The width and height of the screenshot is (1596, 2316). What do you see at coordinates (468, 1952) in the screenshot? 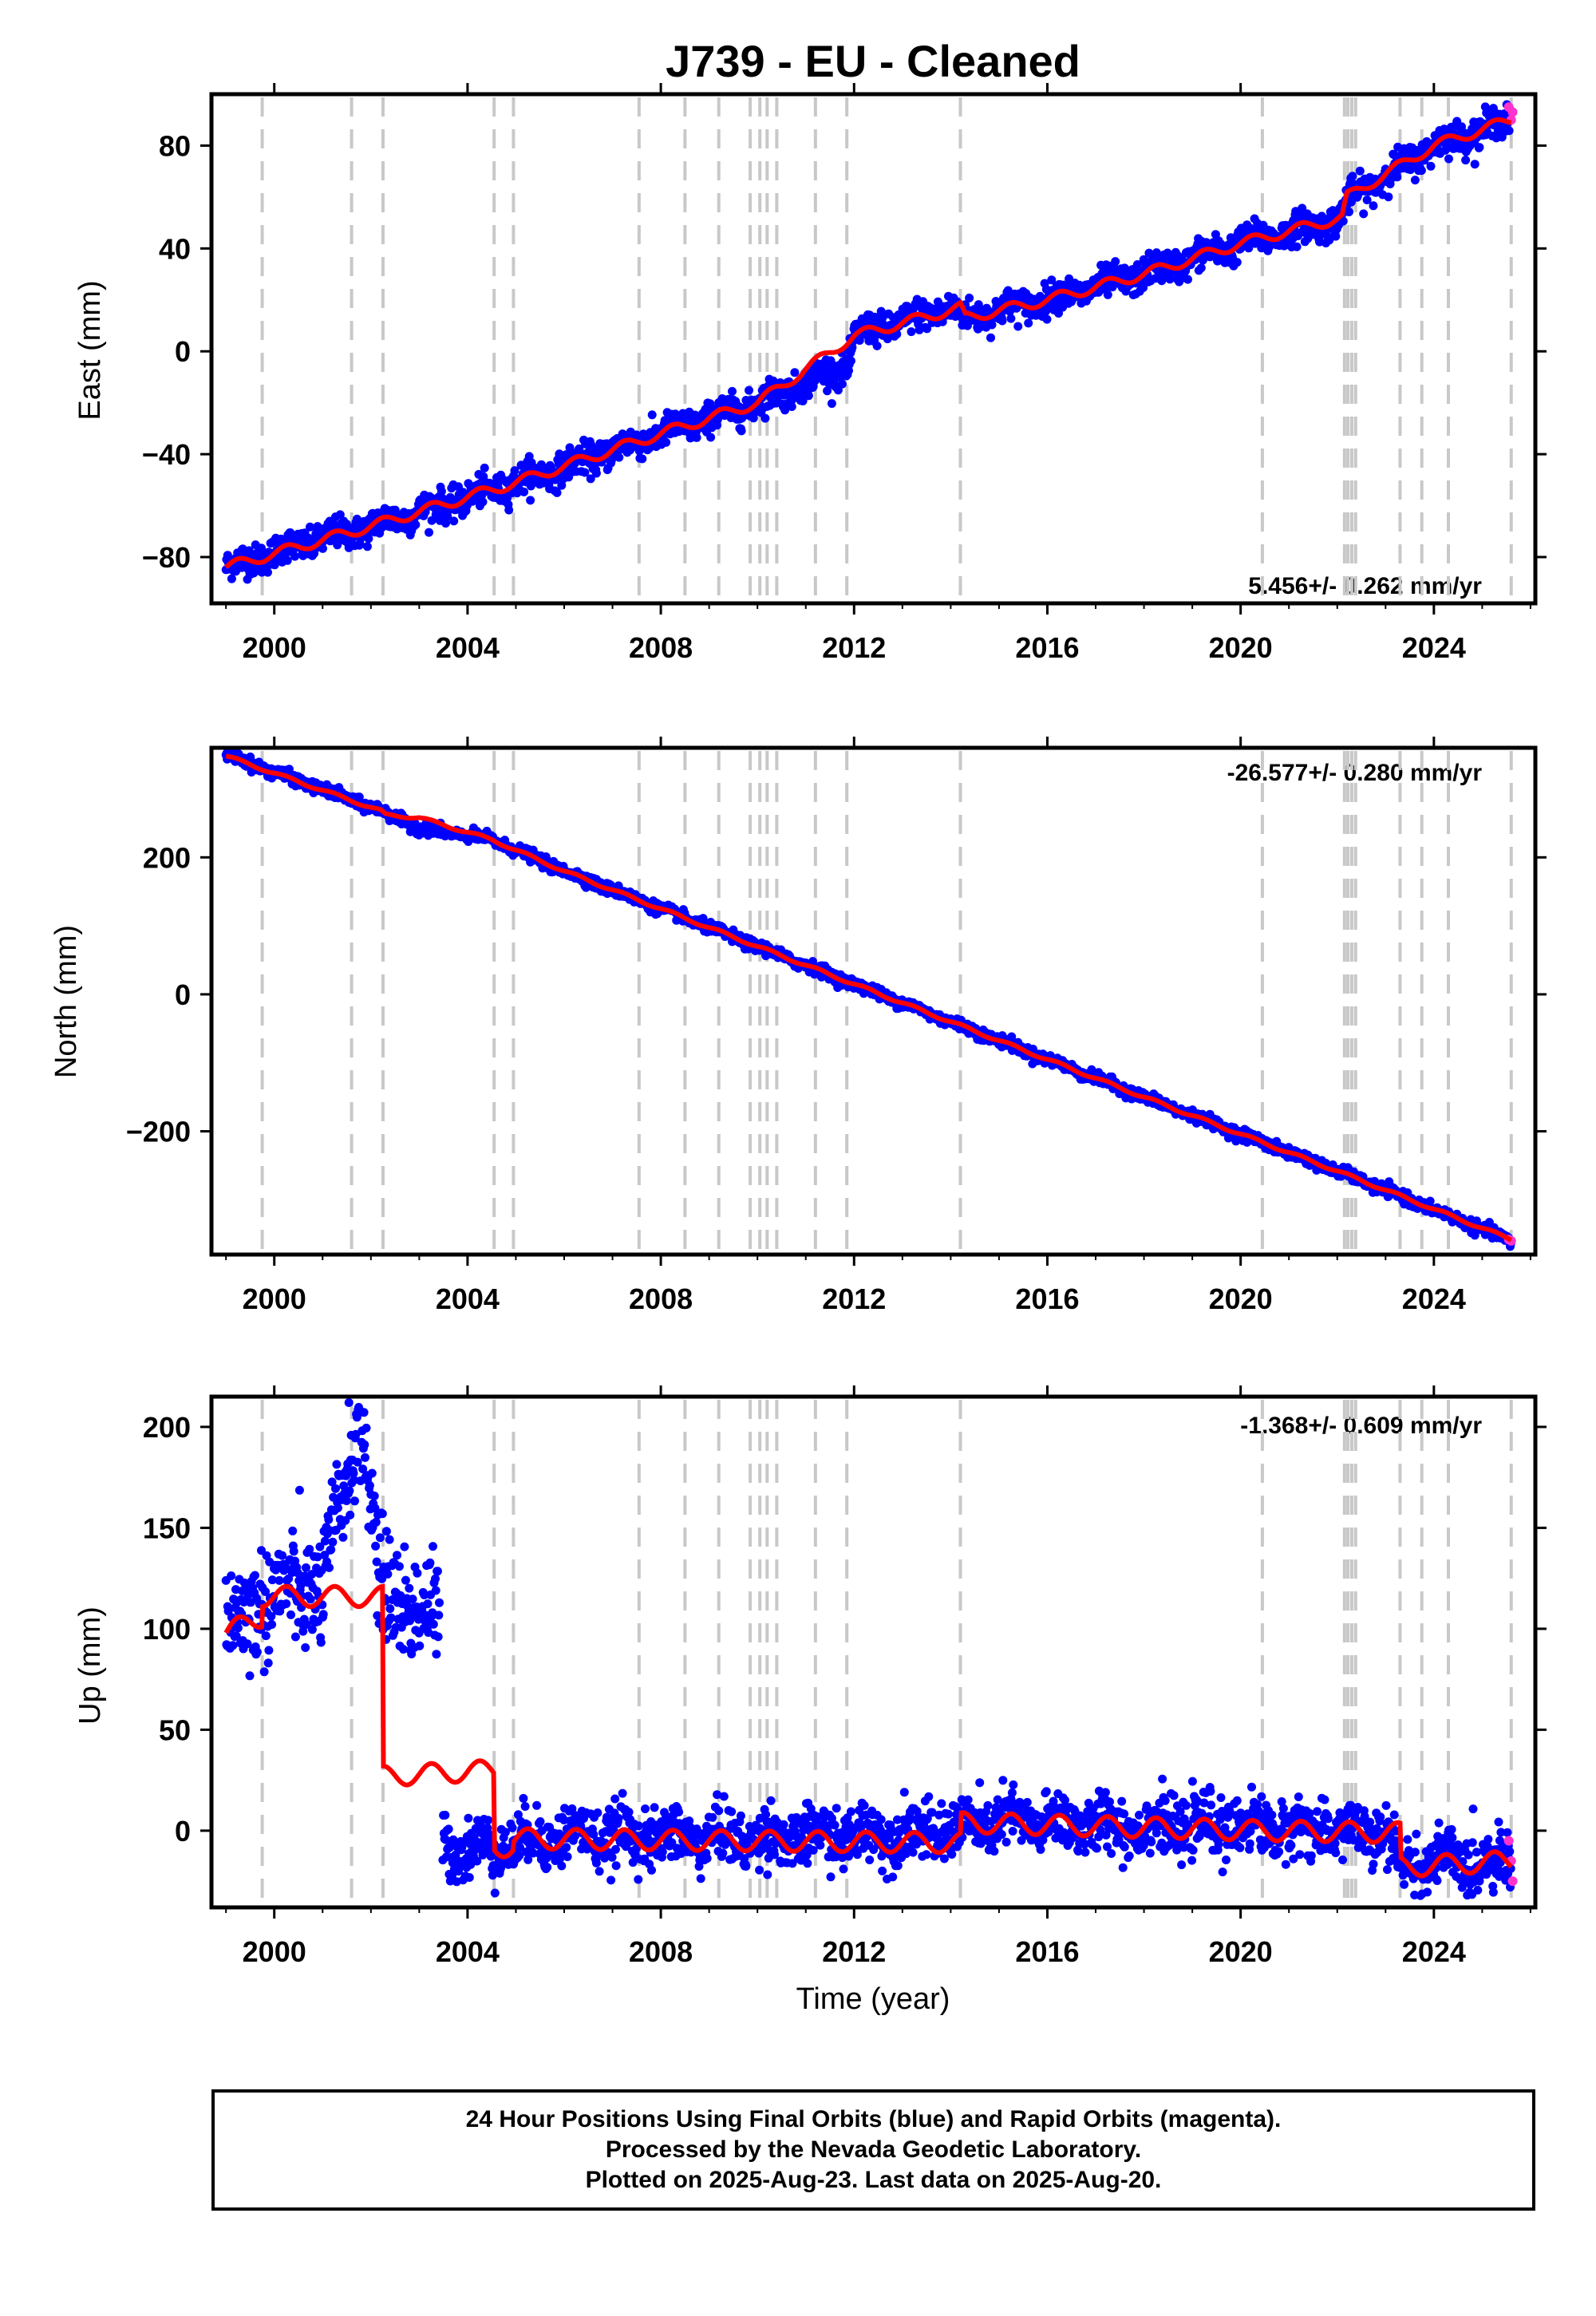
I see `up-x-tick-label: 2004` at bounding box center [468, 1952].